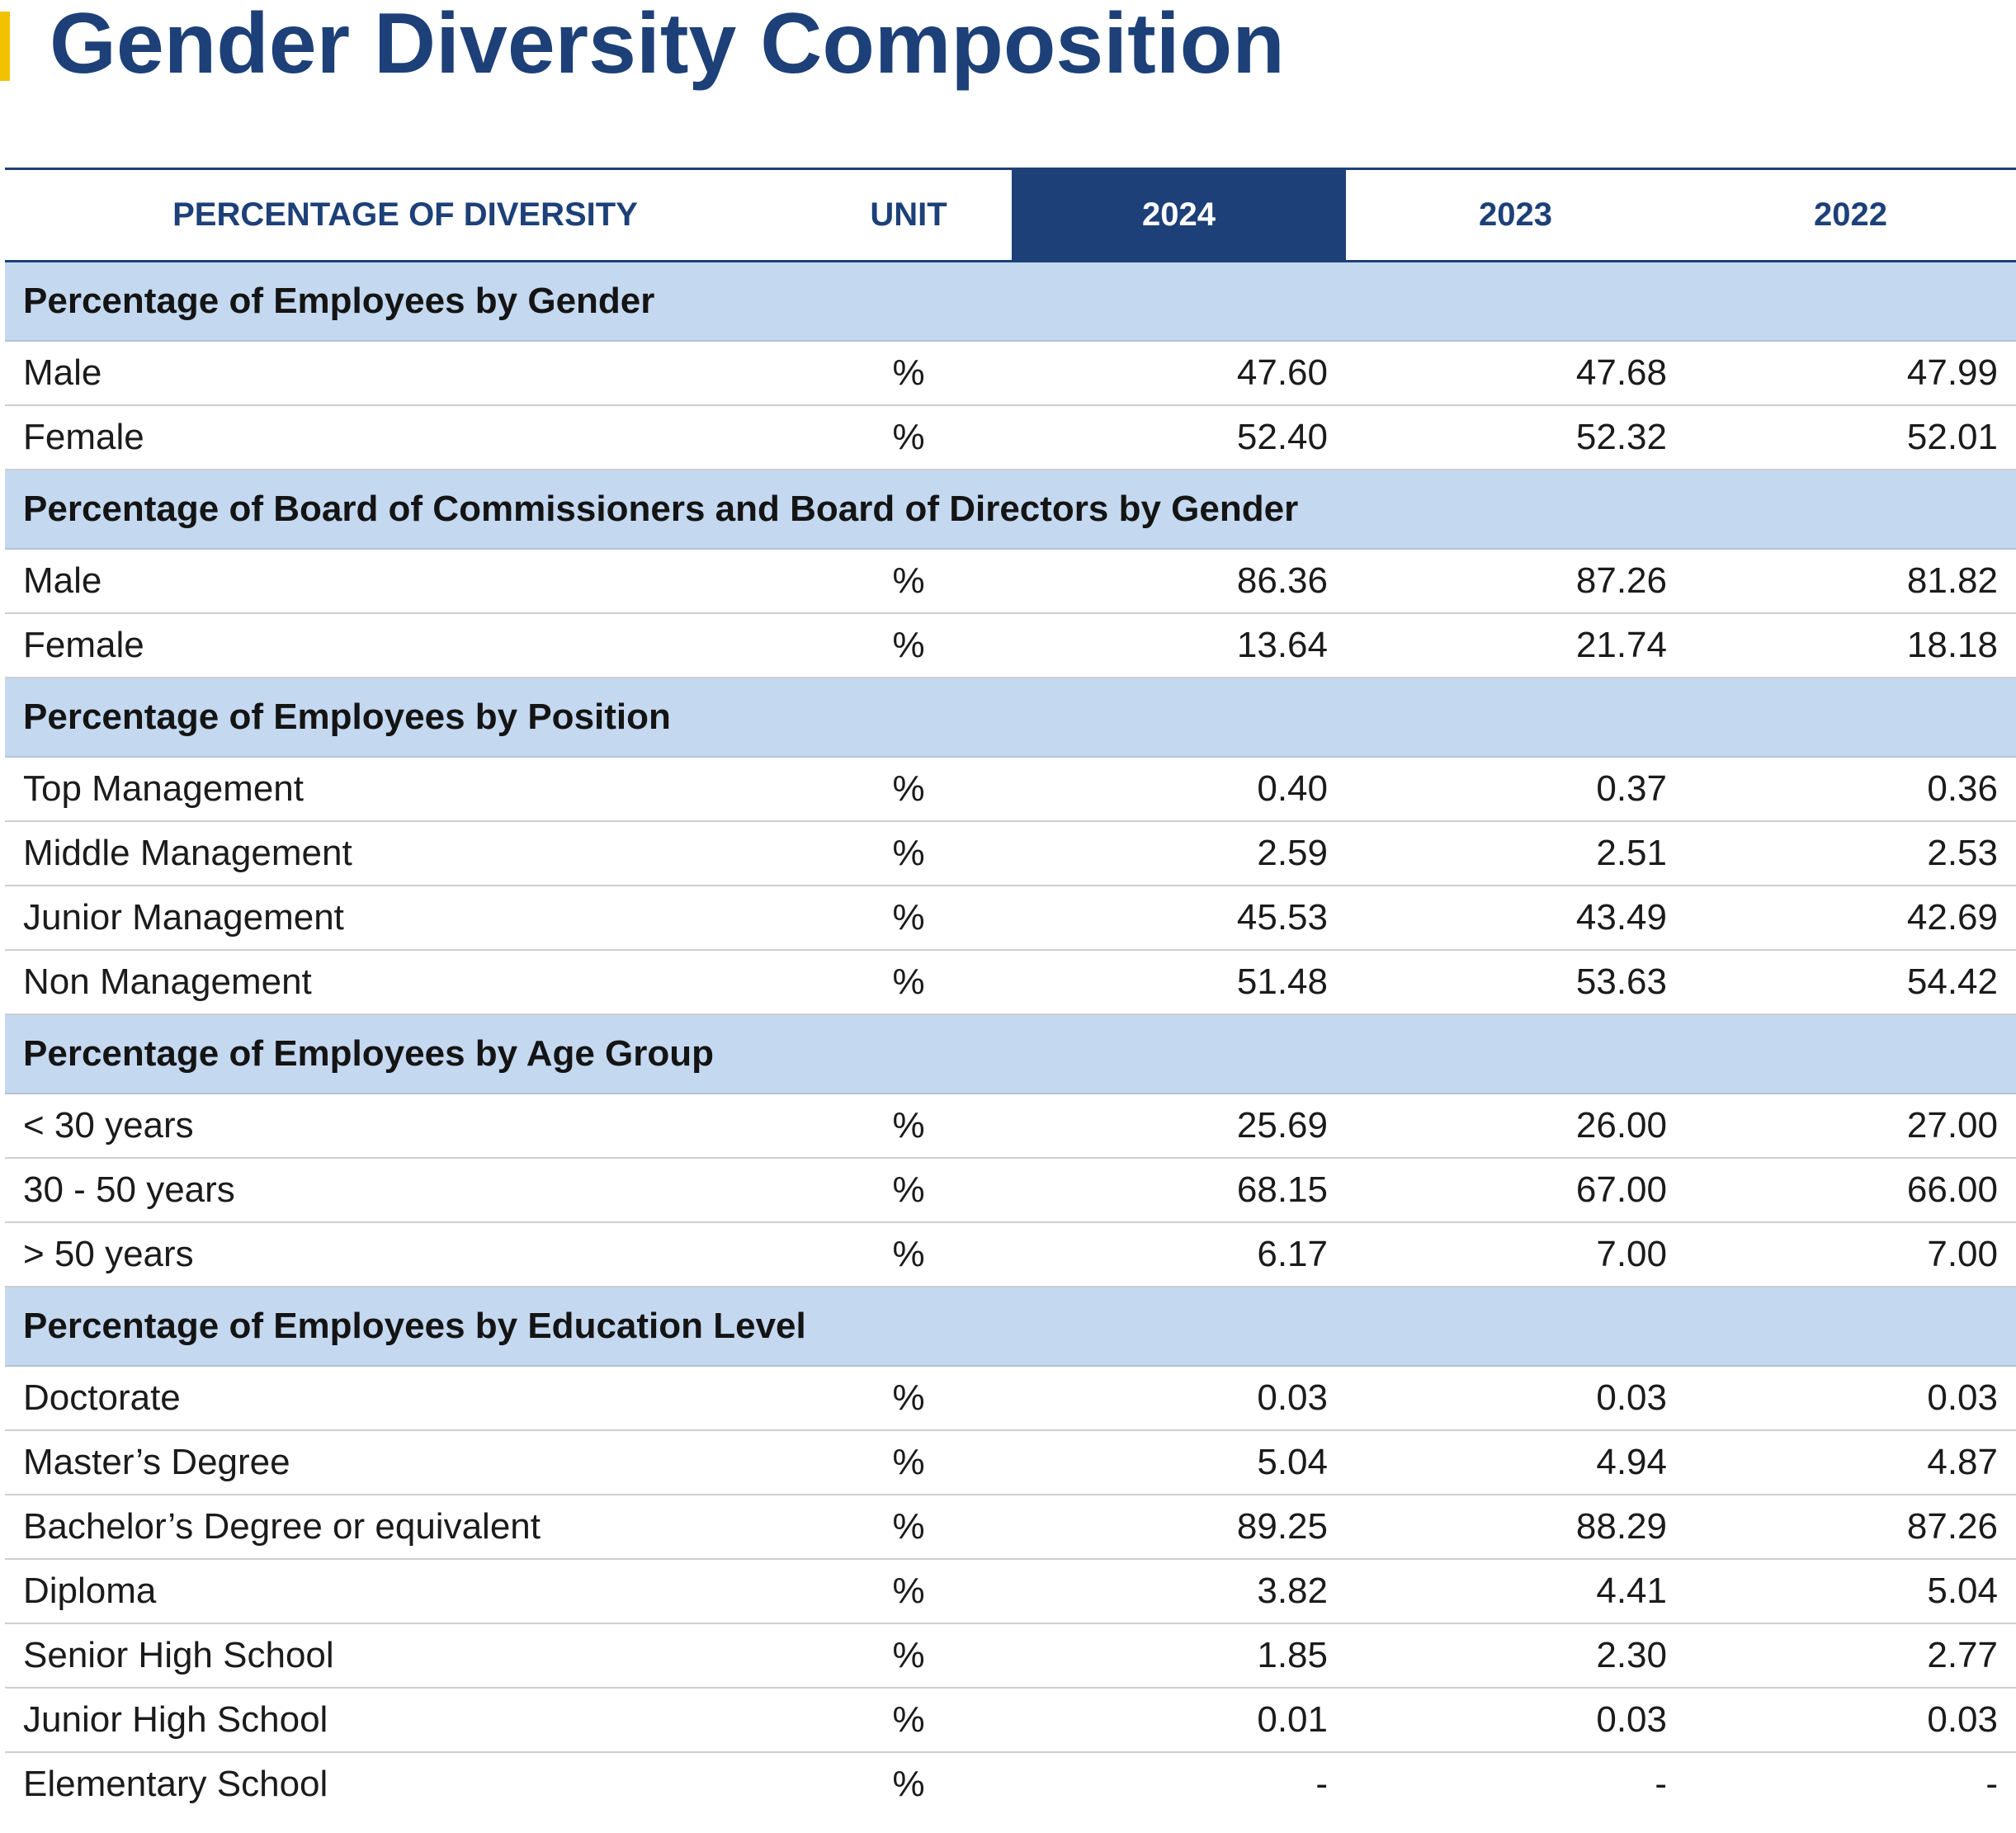 This screenshot has width=2016, height=1833. I want to click on table-row: Female% 52.40 52.32 52.01, so click(1010, 438).